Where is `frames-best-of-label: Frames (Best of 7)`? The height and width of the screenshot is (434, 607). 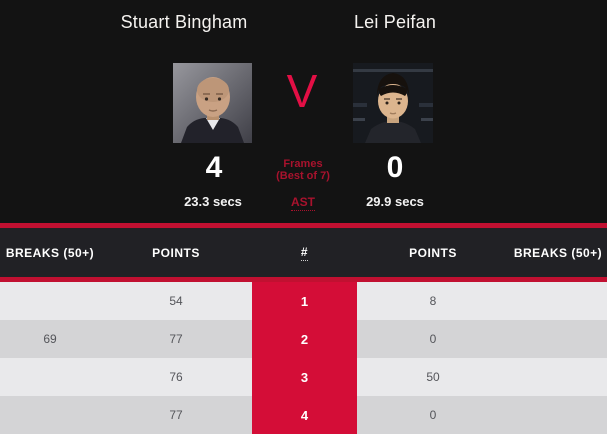 frames-best-of-label: Frames (Best of 7) is located at coordinates (303, 170).